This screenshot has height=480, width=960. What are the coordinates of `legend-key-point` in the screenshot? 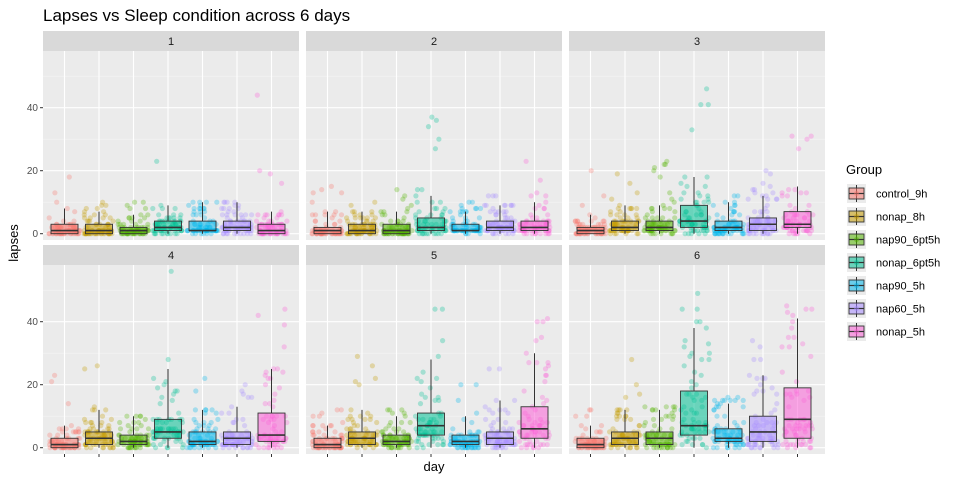 It's located at (856, 331).